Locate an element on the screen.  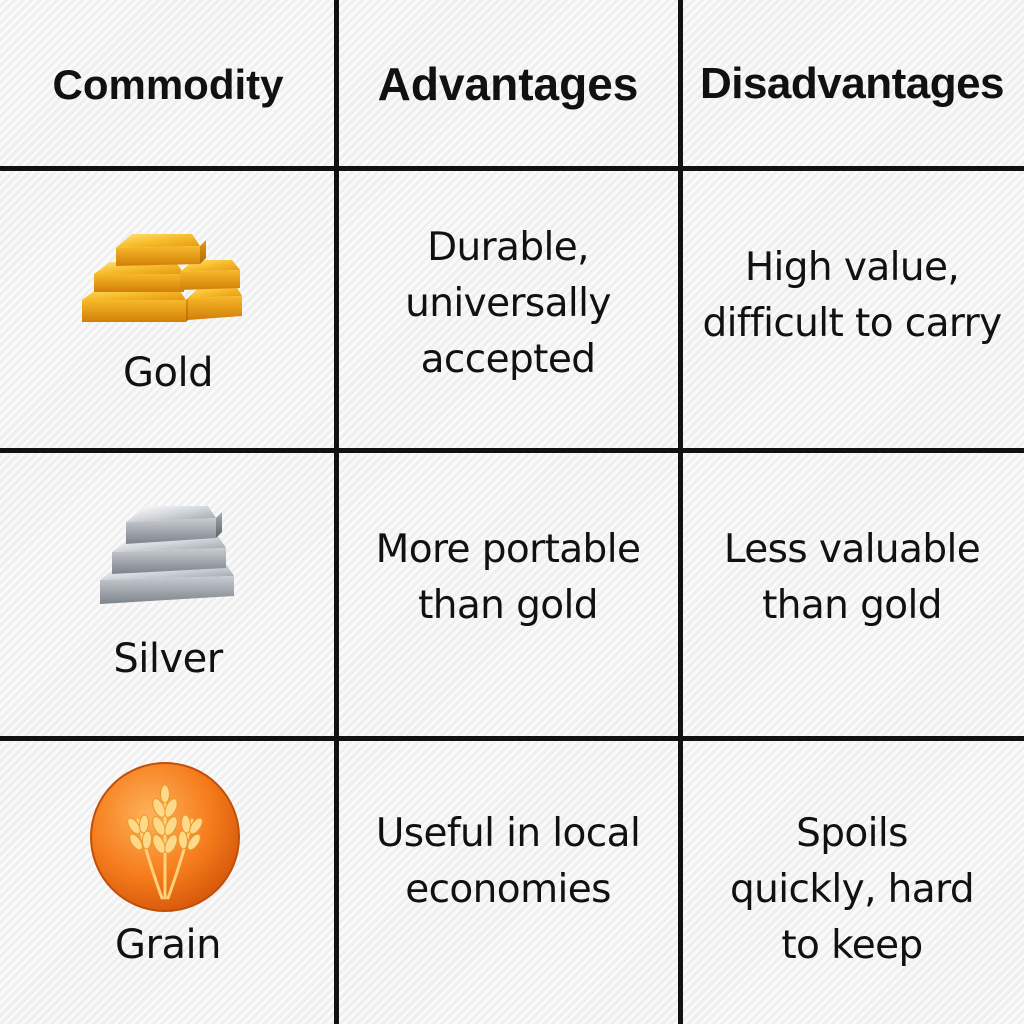
advantages-gold-line: universally is located at coordinates (508, 303).